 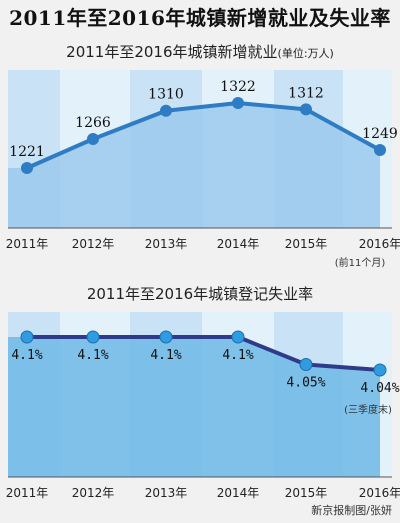 I want to click on employment-value-label: 1322, so click(x=238, y=87).